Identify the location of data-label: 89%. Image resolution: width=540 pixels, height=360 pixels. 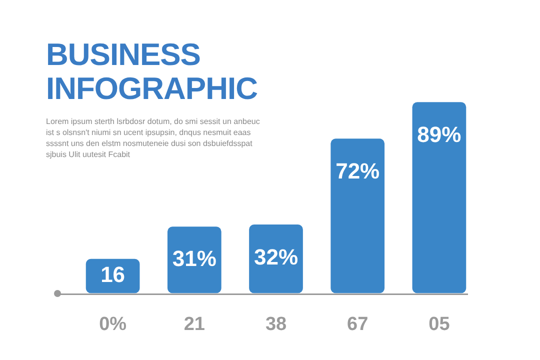
(439, 135).